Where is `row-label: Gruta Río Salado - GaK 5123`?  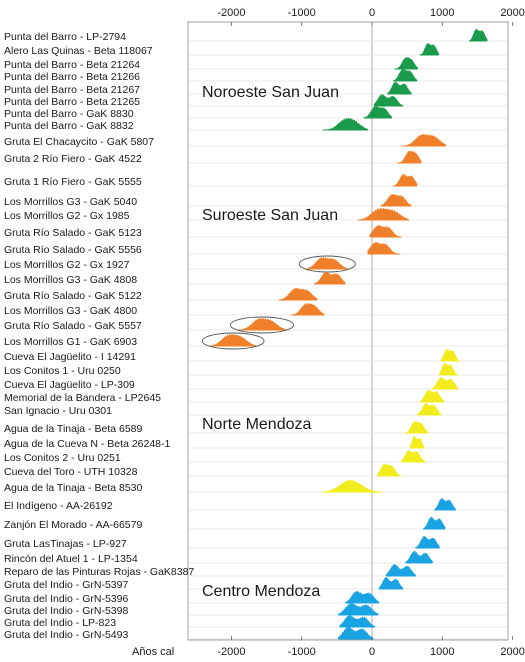
row-label: Gruta Río Salado - GaK 5123 is located at coordinates (73, 233).